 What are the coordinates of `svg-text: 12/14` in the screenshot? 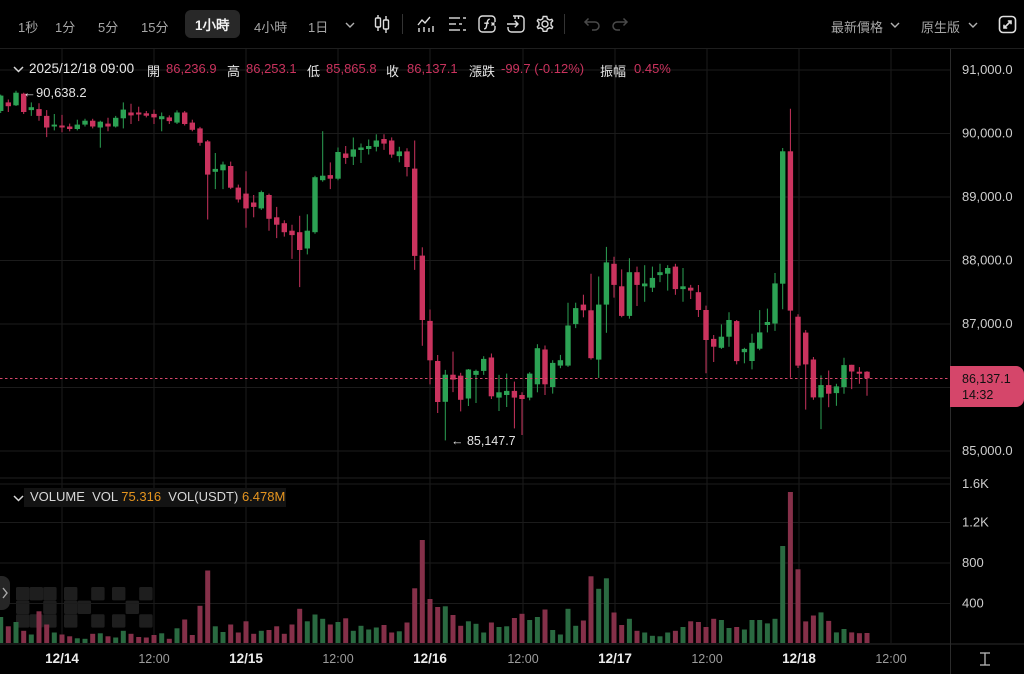 It's located at (62, 658).